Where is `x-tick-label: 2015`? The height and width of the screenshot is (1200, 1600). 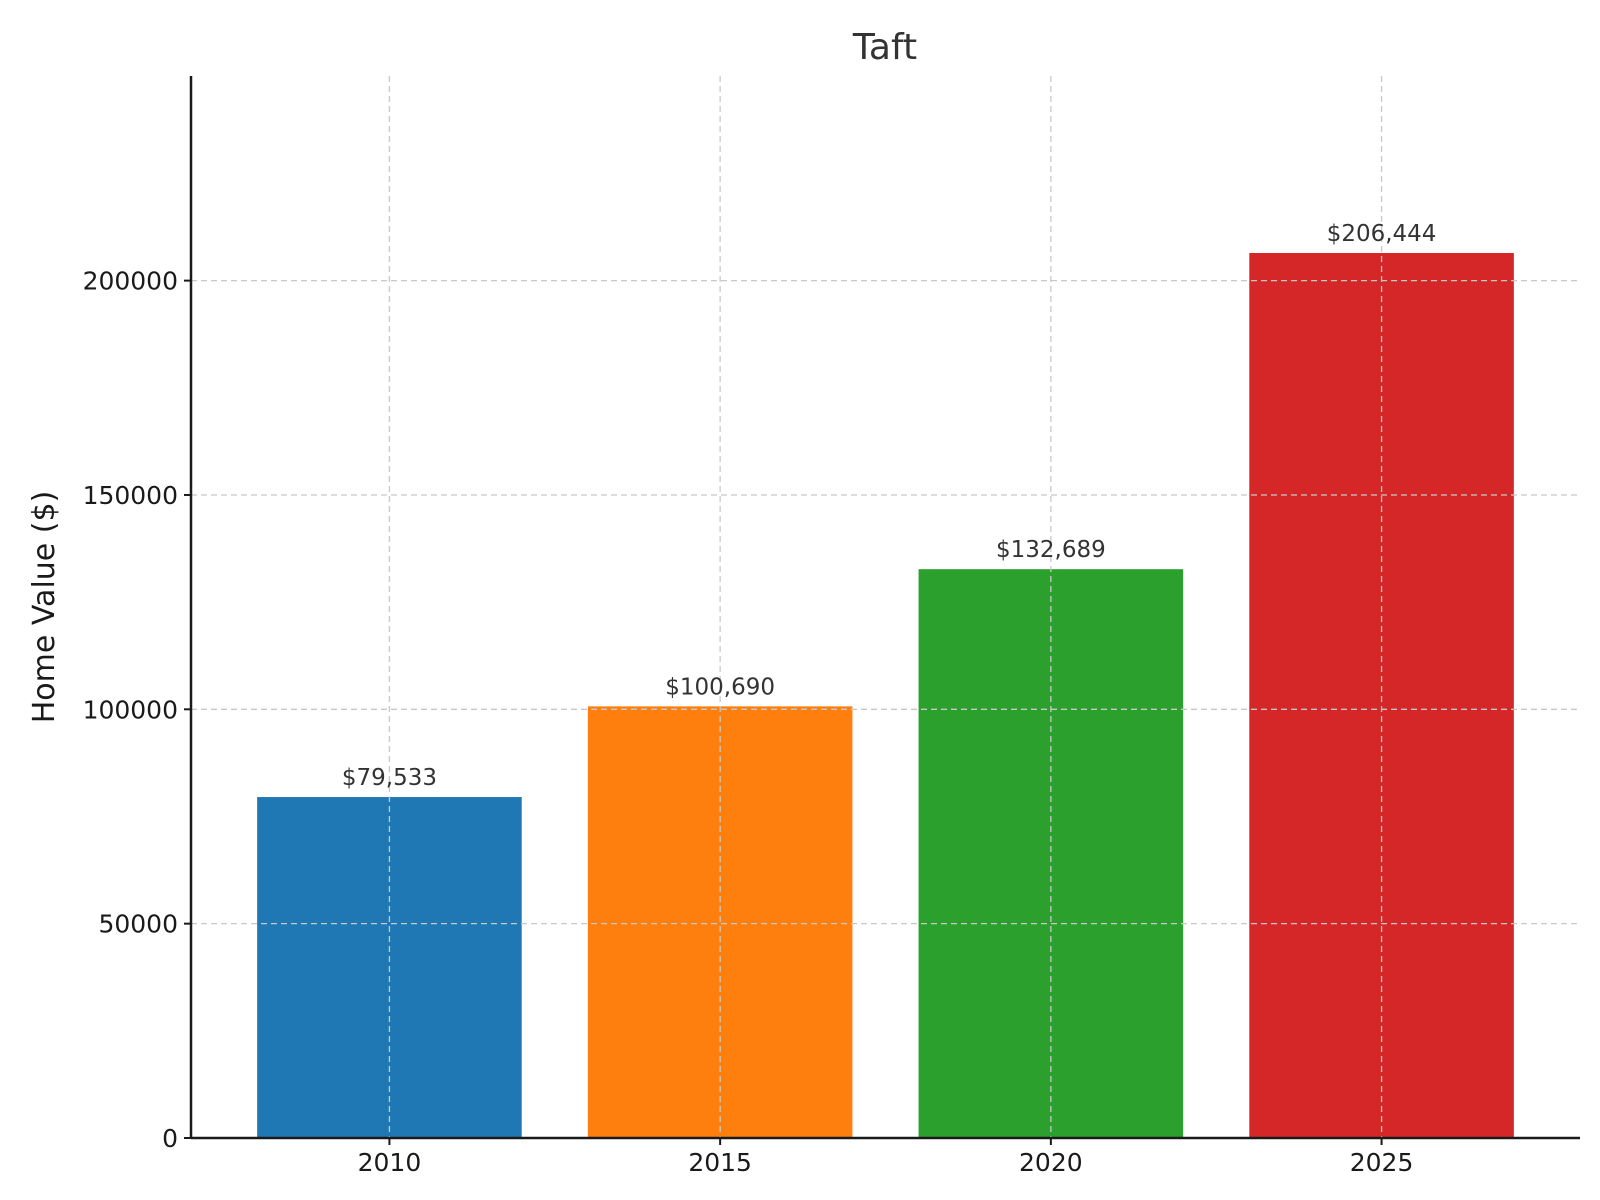
x-tick-label: 2015 is located at coordinates (720, 1162).